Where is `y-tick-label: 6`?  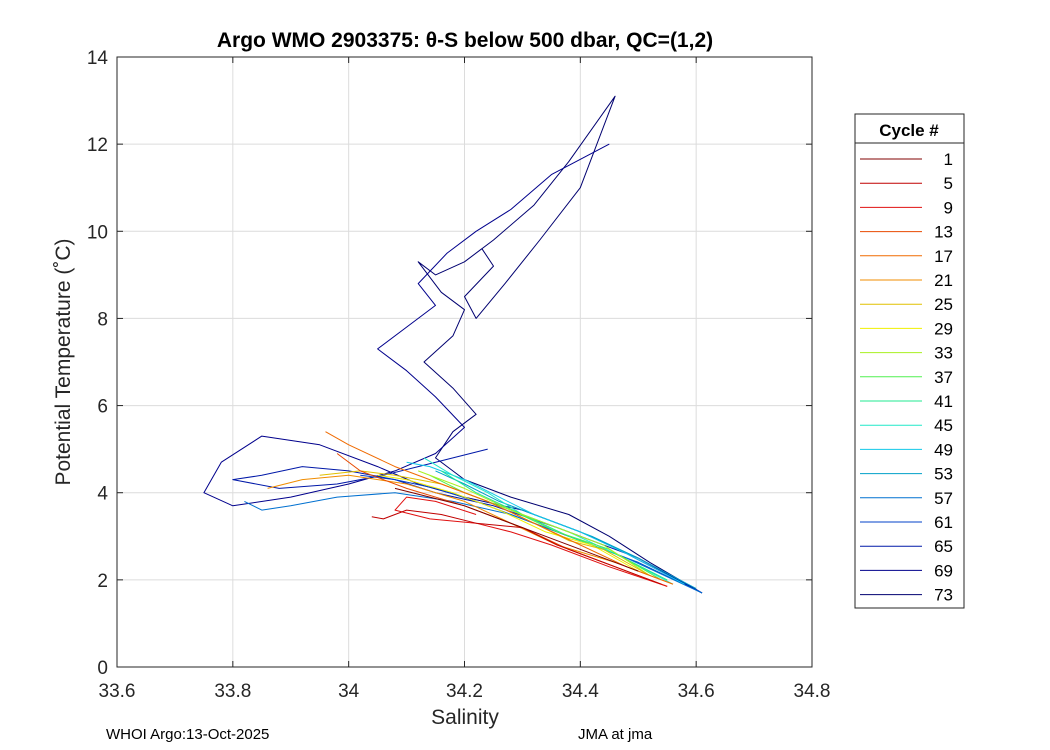 y-tick-label: 6 is located at coordinates (102, 407).